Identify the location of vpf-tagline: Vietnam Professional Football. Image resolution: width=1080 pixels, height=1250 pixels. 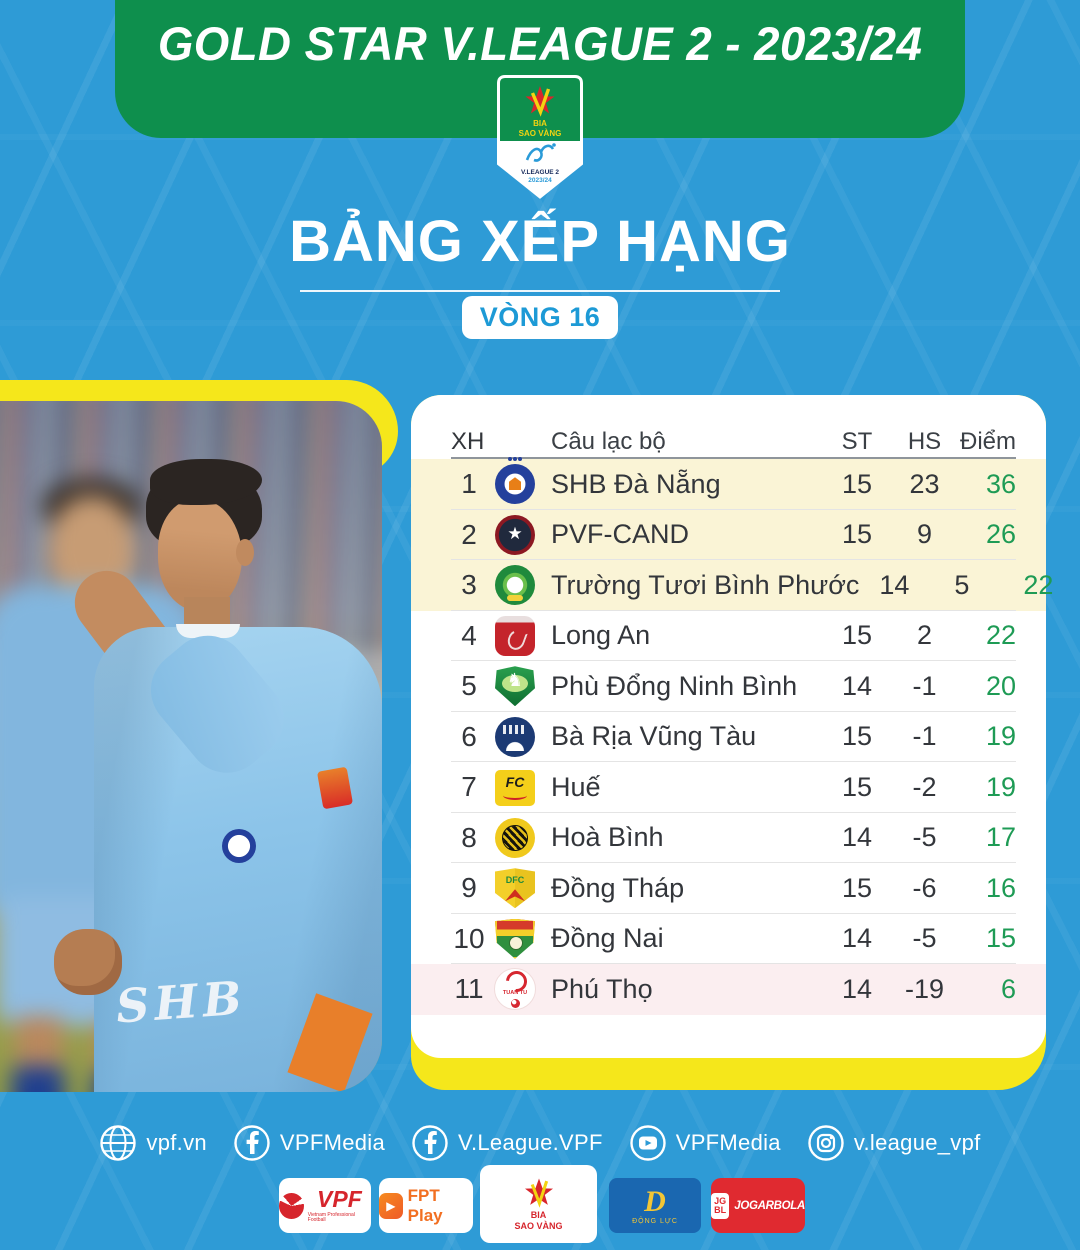
(331, 1217).